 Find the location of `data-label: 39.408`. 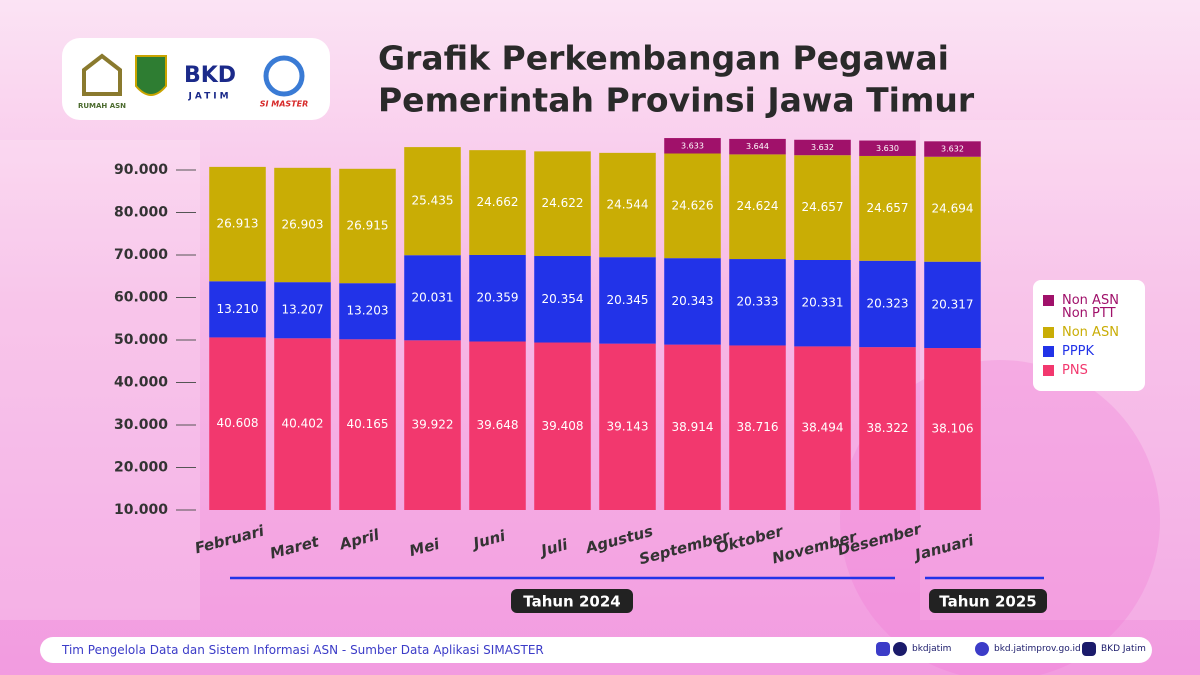

data-label: 39.408 is located at coordinates (563, 426).